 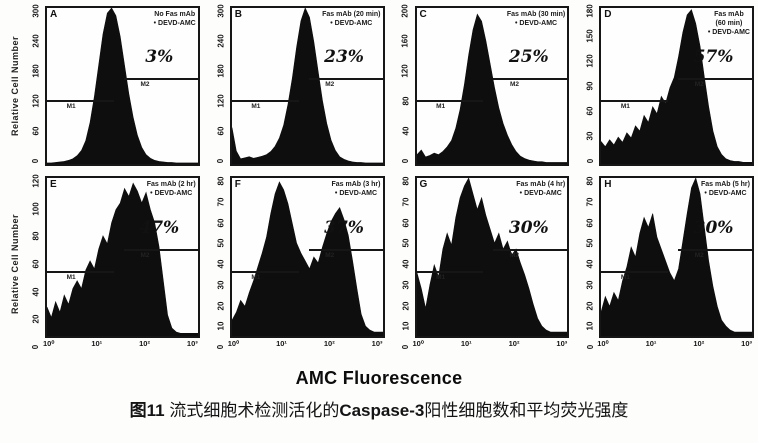 What do you see at coordinates (344, 57) in the screenshot?
I see `percent-positive: 23%` at bounding box center [344, 57].